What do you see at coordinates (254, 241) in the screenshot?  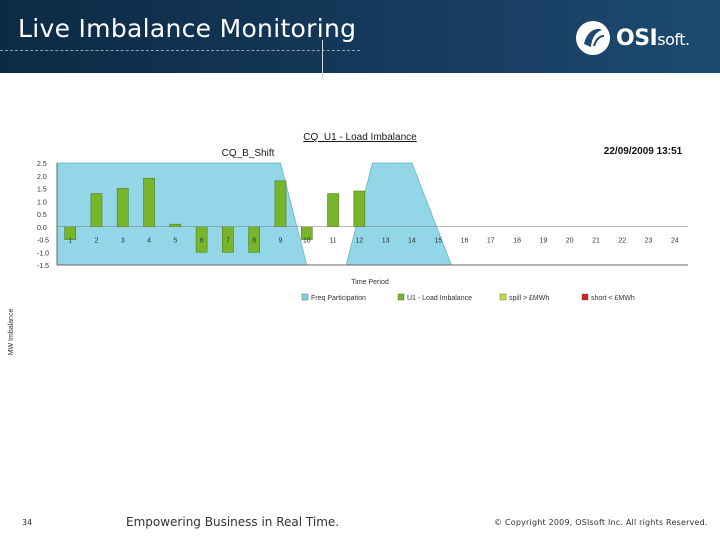 I see `x-tick-label: 8` at bounding box center [254, 241].